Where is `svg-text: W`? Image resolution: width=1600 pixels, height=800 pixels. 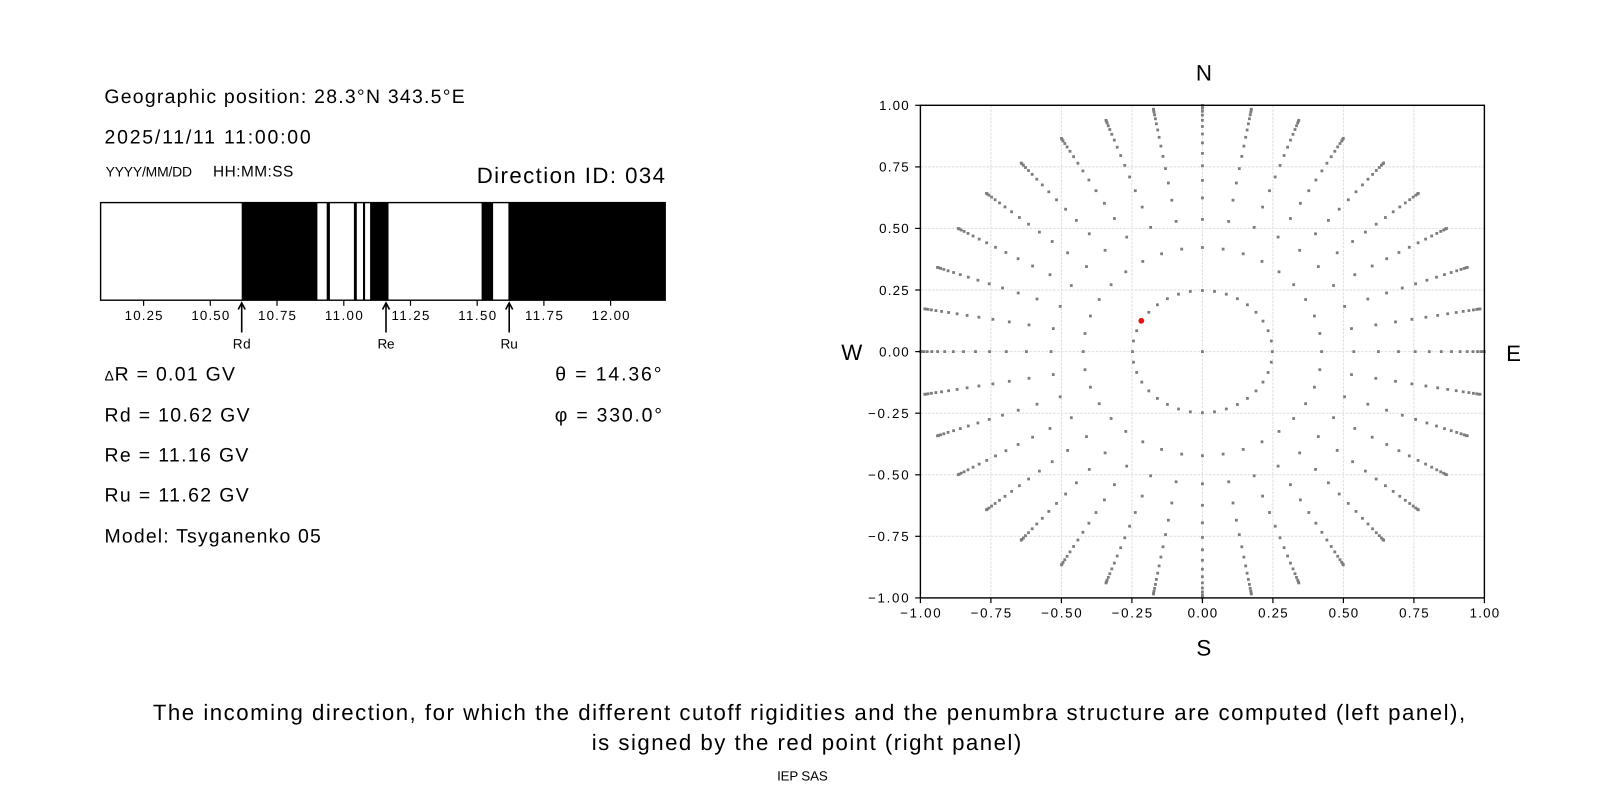
svg-text: W is located at coordinates (851, 352).